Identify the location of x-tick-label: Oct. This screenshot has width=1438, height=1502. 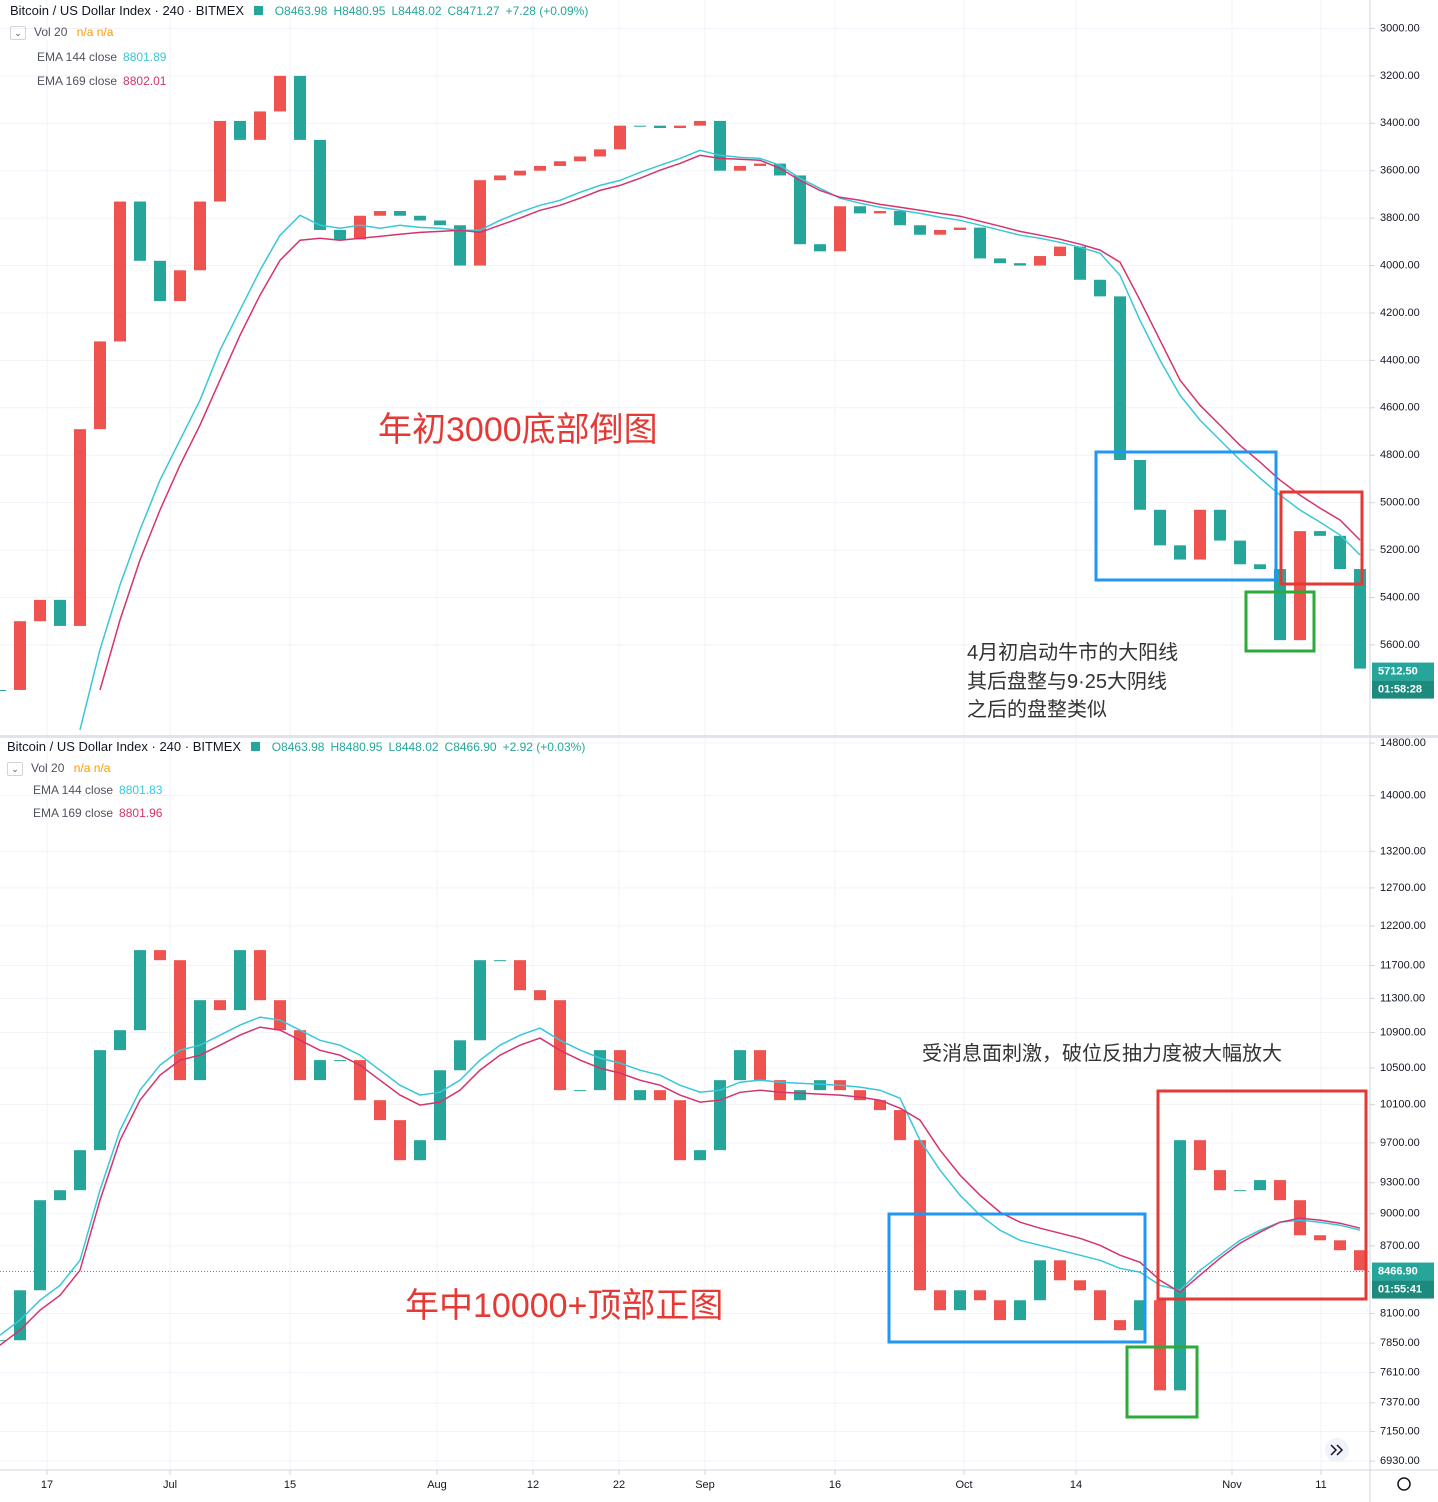
(963, 1485).